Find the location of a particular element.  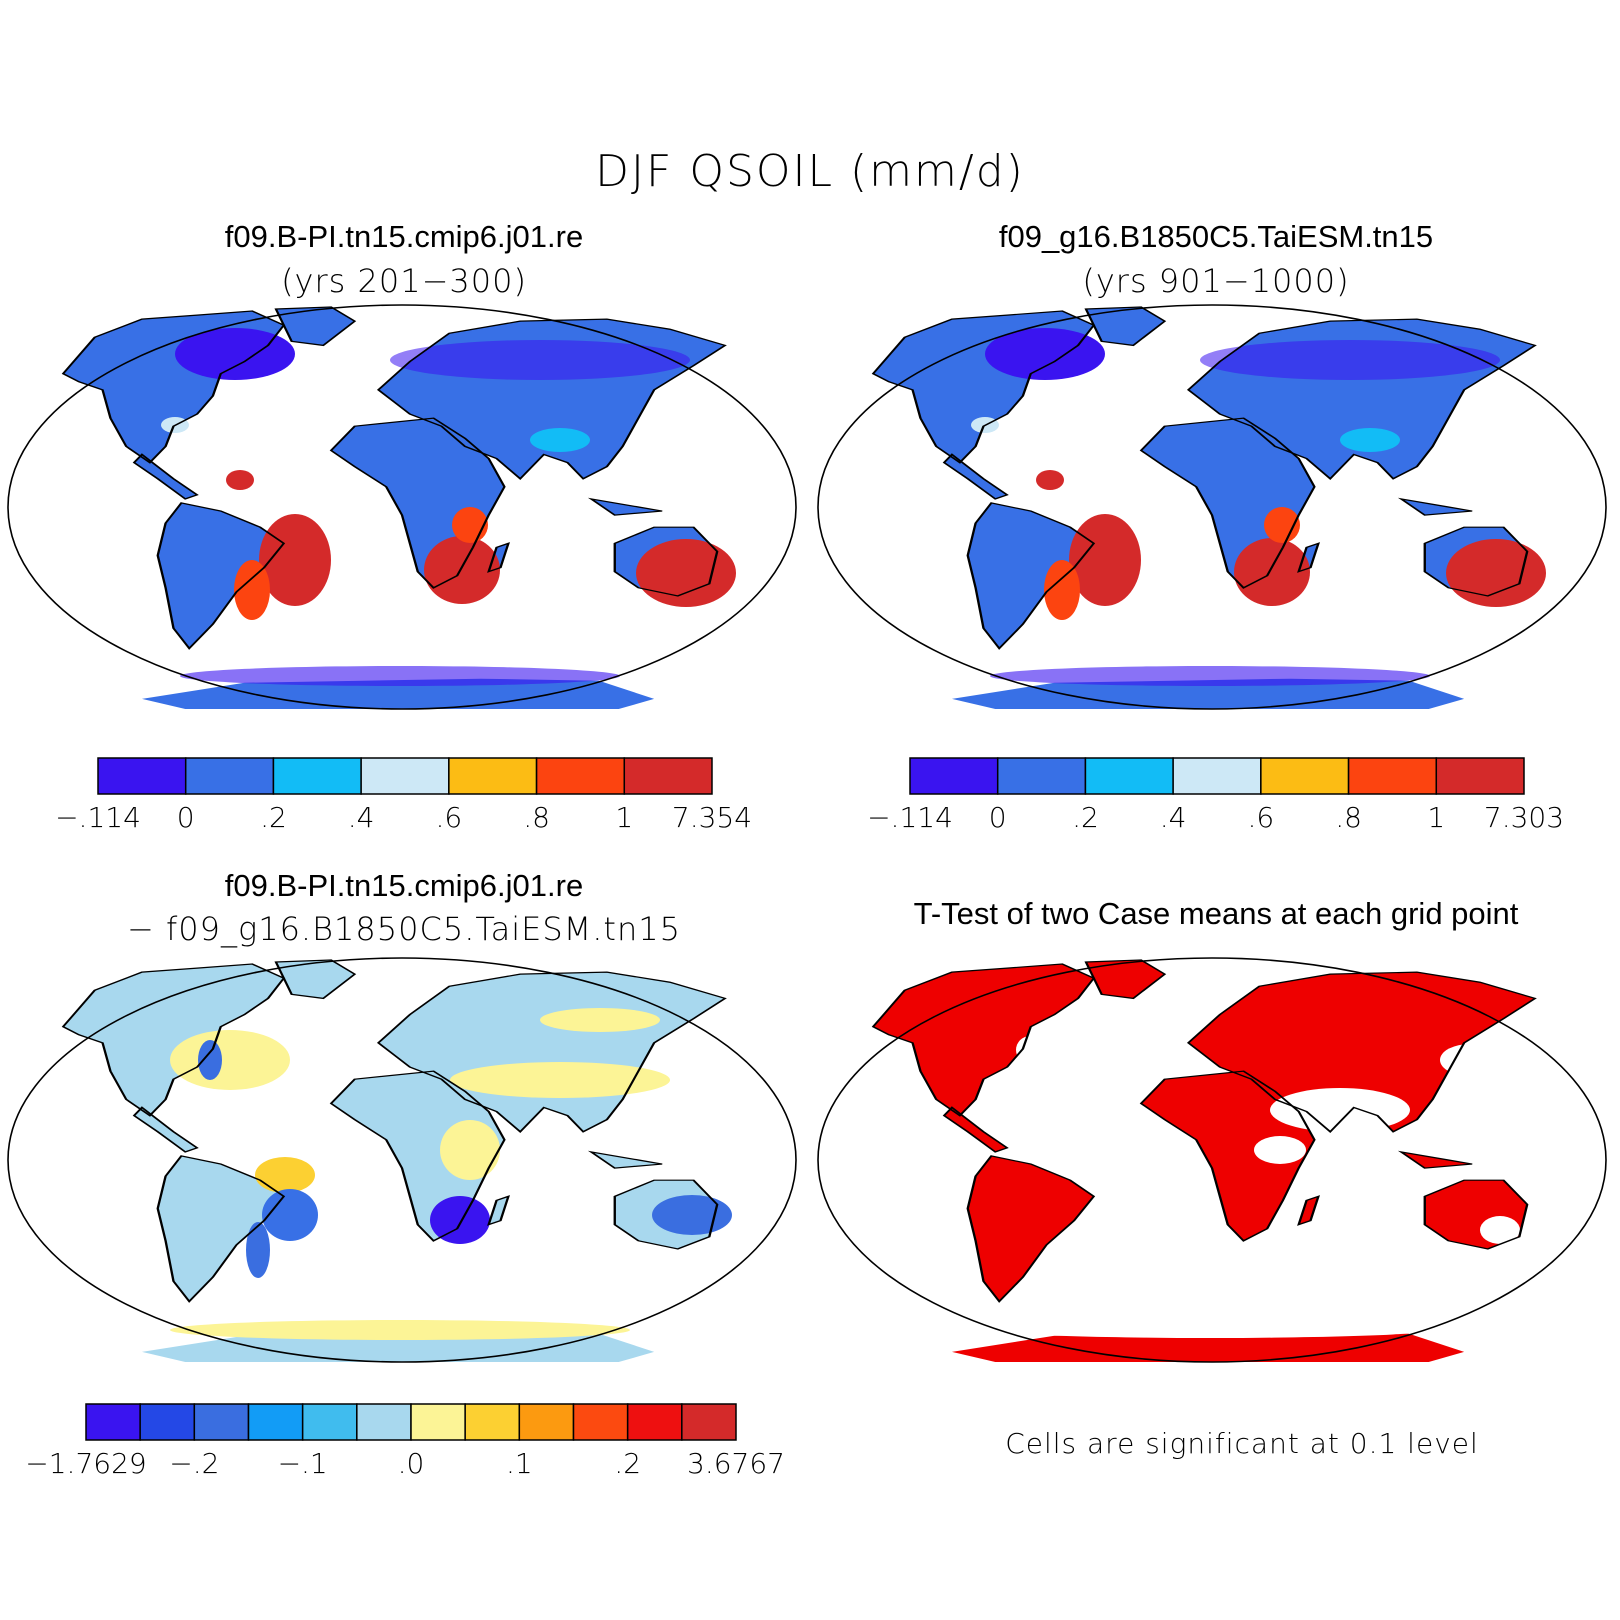

colorbar-tick-label: −.1 is located at coordinates (303, 1463).